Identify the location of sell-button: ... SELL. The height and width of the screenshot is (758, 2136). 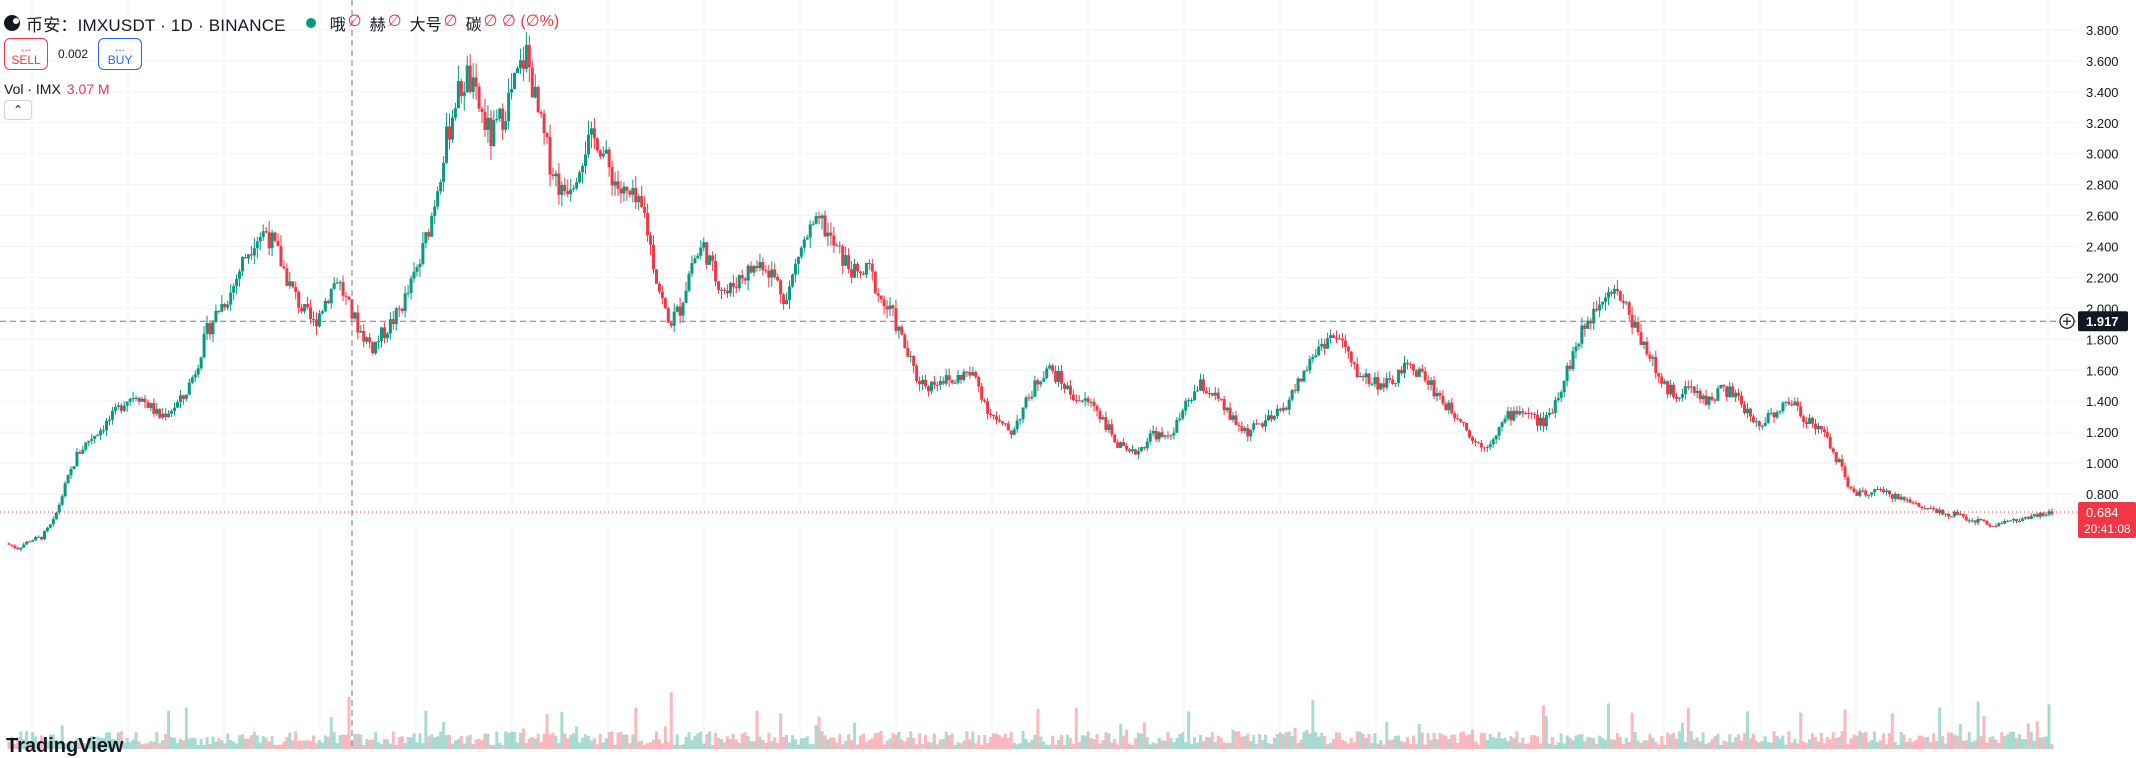
(26, 54).